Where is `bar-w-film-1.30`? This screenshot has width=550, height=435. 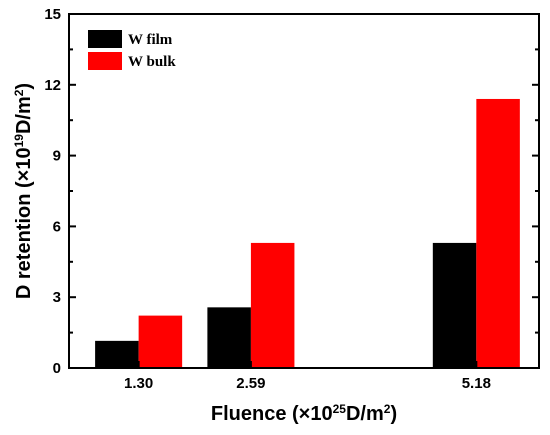 bar-w-film-1.30 is located at coordinates (117, 354).